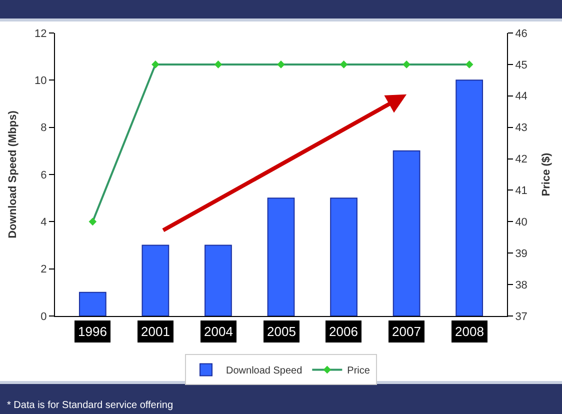  Describe the element at coordinates (40, 81) in the screenshot. I see `y-tick-label: 10` at that location.